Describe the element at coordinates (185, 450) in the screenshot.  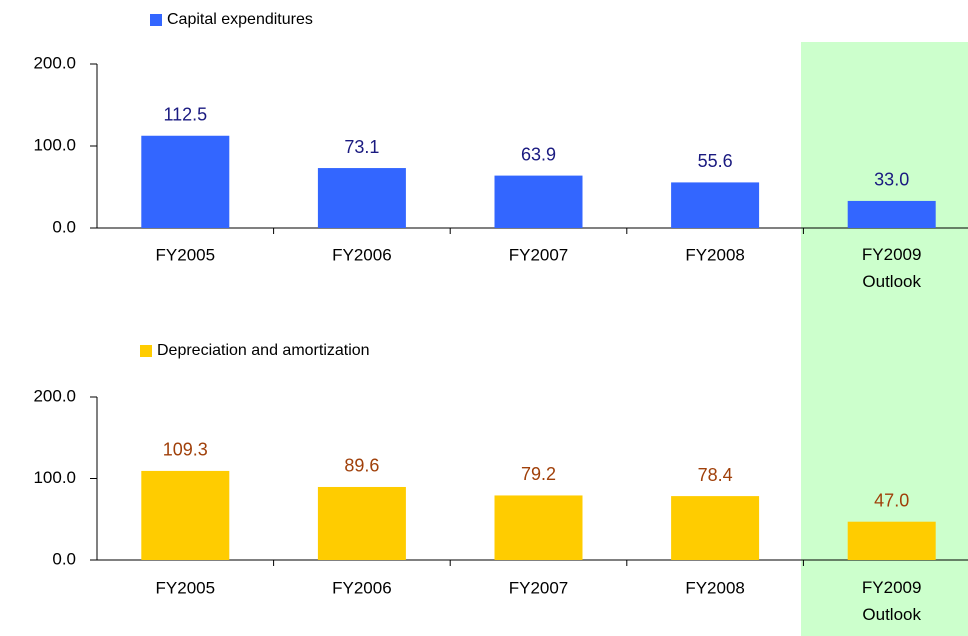
I see `value-label: 109.3` at that location.